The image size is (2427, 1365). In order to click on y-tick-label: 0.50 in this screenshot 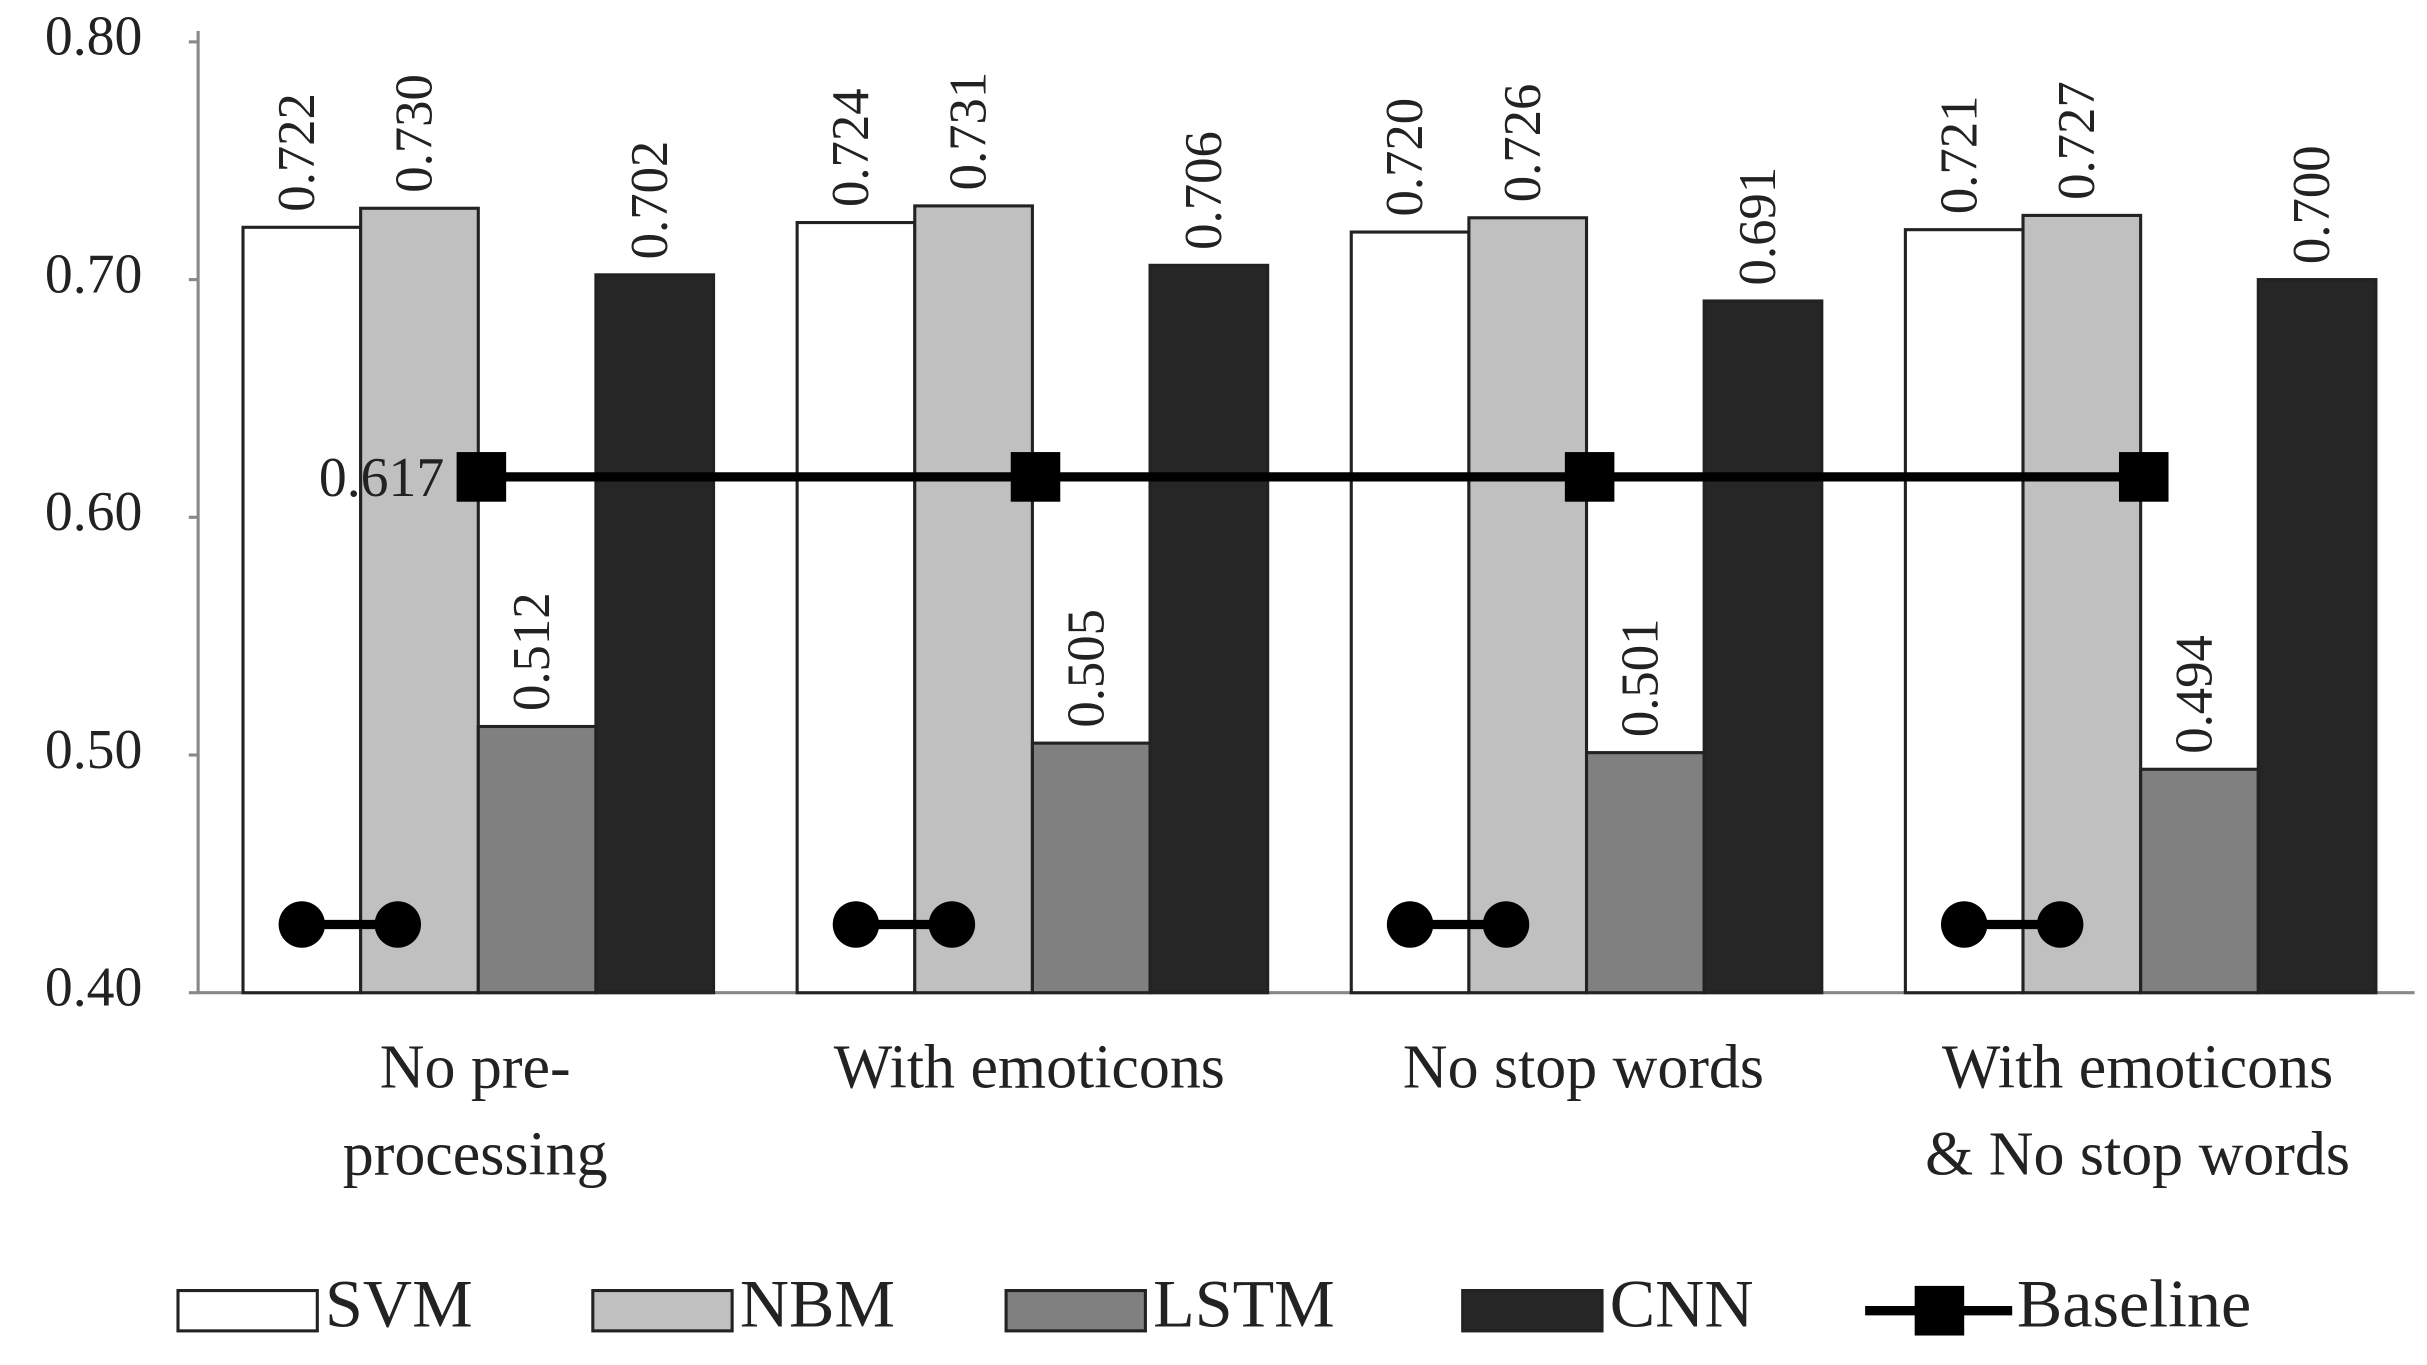, I will do `click(93, 750)`.